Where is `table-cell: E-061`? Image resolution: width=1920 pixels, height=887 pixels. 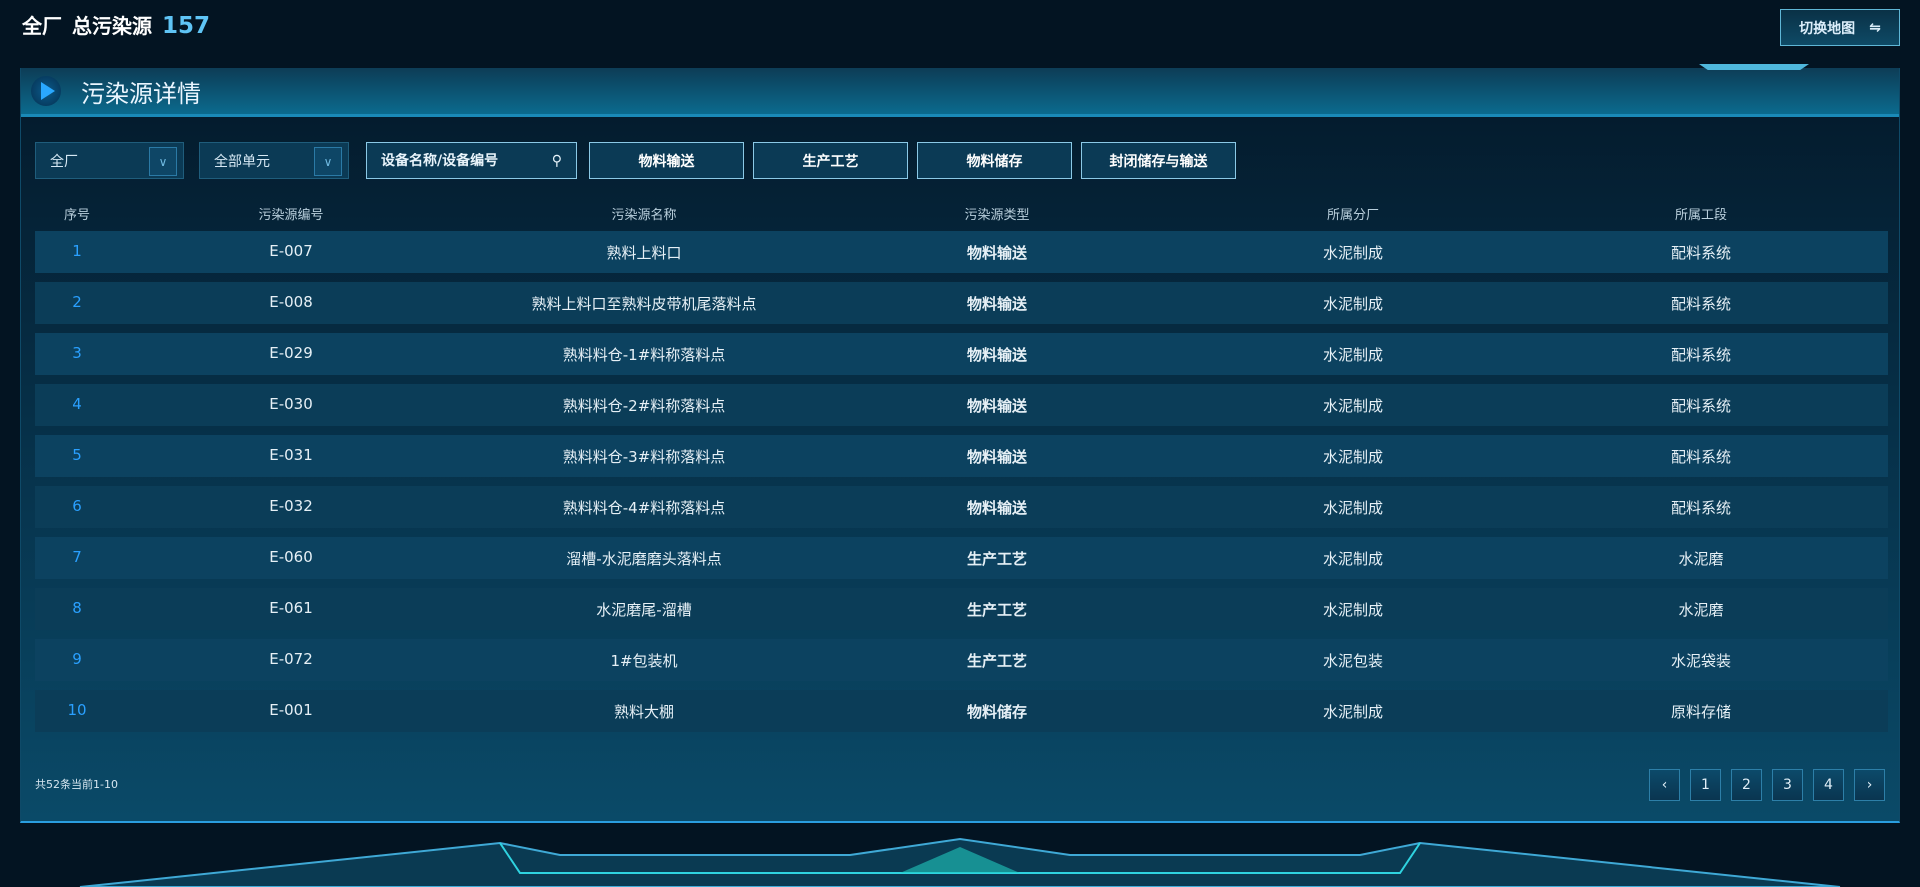 table-cell: E-061 is located at coordinates (291, 608).